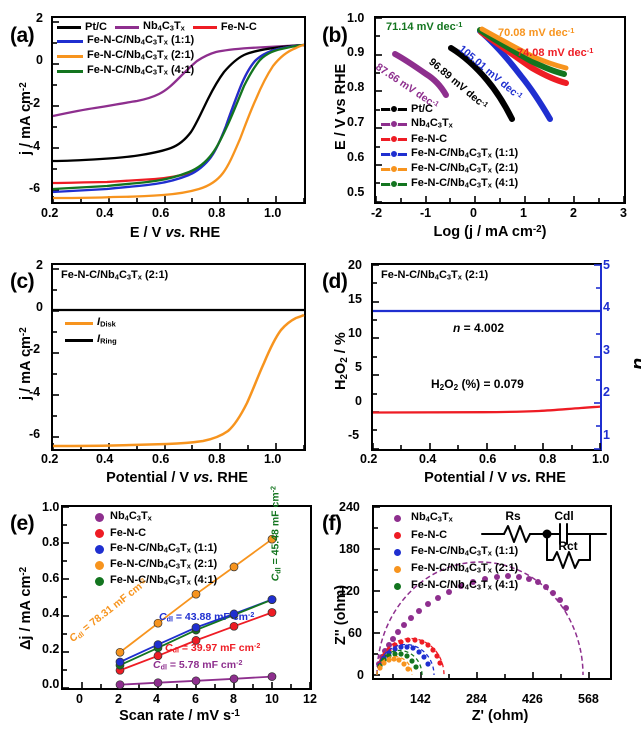 The height and width of the screenshot is (743, 641). Describe the element at coordinates (486, 409) in the screenshot. I see `h2o2-line` at that location.